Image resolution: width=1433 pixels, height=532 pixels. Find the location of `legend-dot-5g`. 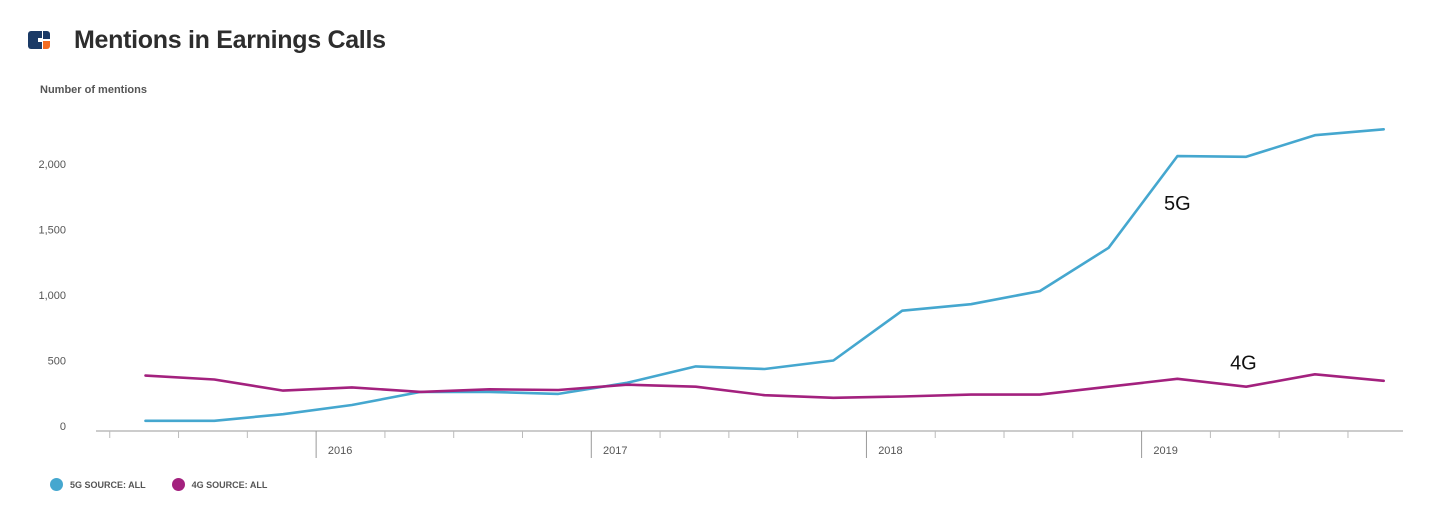

legend-dot-5g is located at coordinates (56, 484).